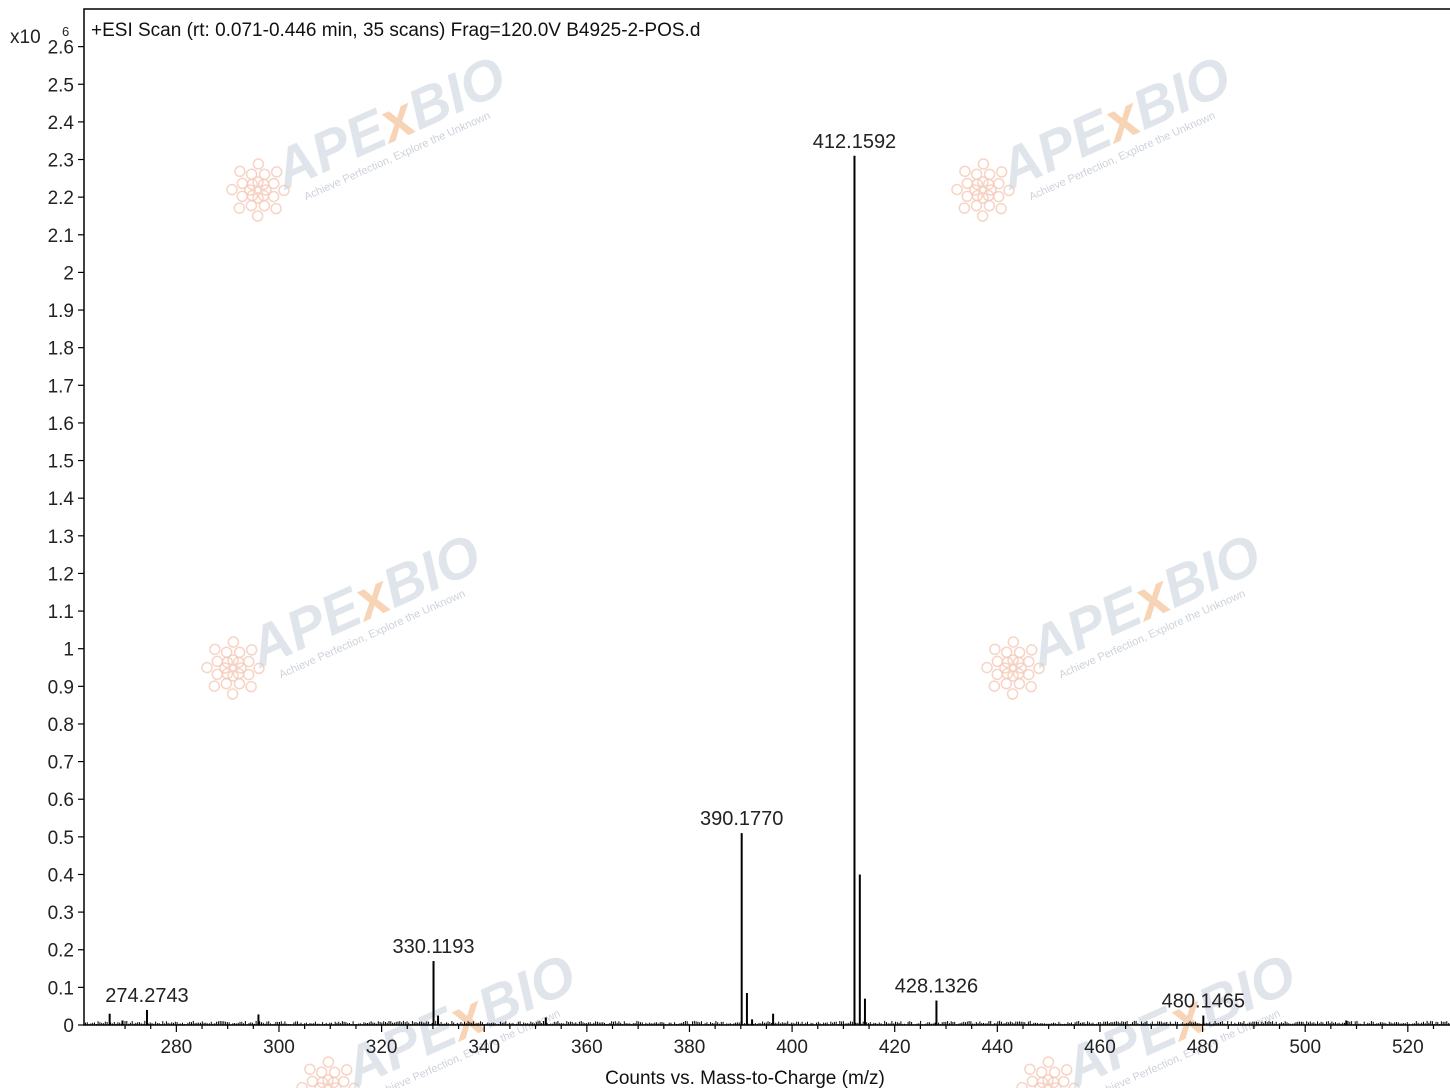 The image size is (1450, 1088). What do you see at coordinates (1203, 1047) in the screenshot?
I see `x-tick-label: 480` at bounding box center [1203, 1047].